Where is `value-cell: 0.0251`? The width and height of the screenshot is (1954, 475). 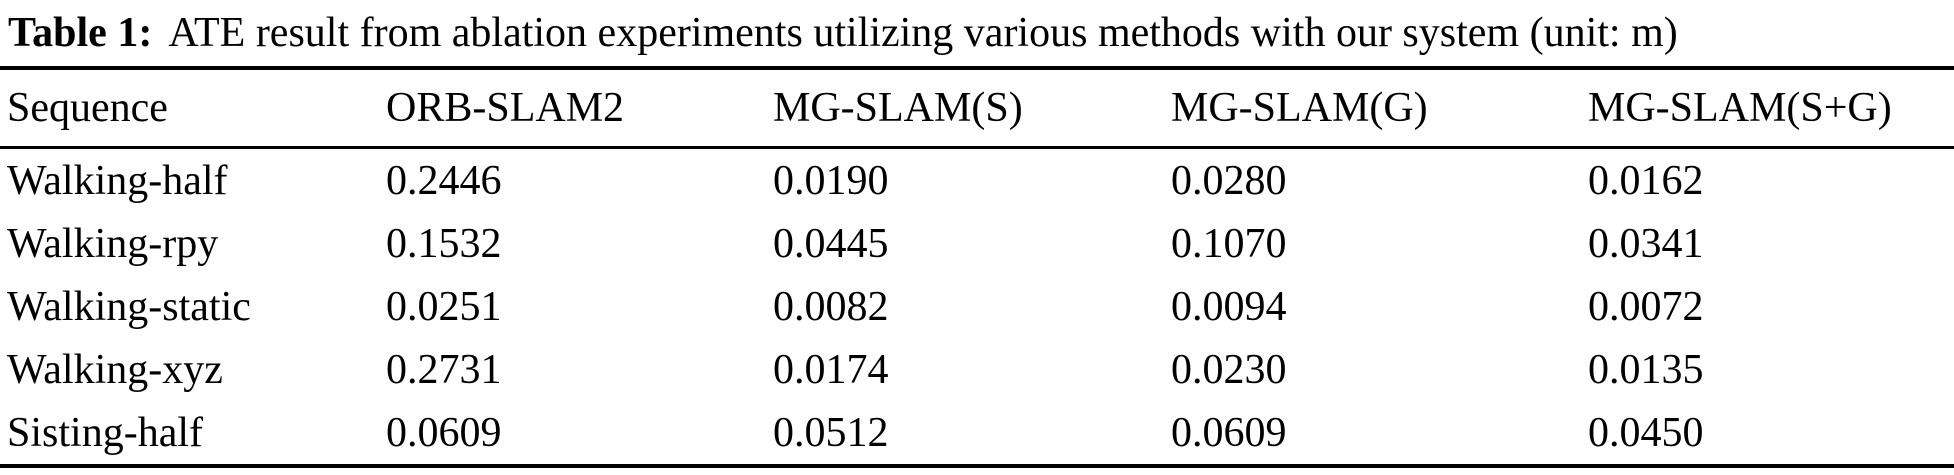 value-cell: 0.0251 is located at coordinates (444, 306).